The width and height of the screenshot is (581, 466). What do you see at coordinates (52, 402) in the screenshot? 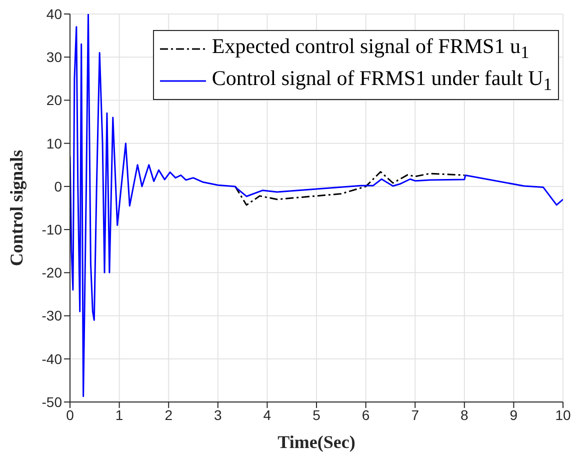
I see `y-tick-label: -50` at bounding box center [52, 402].